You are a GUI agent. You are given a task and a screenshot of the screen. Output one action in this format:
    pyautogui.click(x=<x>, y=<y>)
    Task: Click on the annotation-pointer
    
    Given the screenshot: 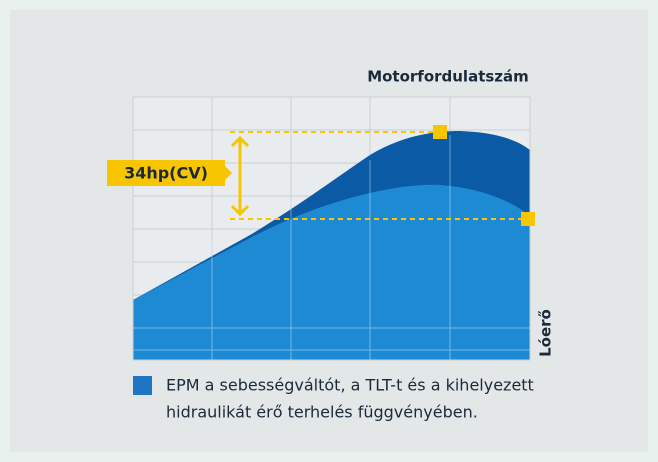 What is the action you would take?
    pyautogui.click(x=228, y=173)
    